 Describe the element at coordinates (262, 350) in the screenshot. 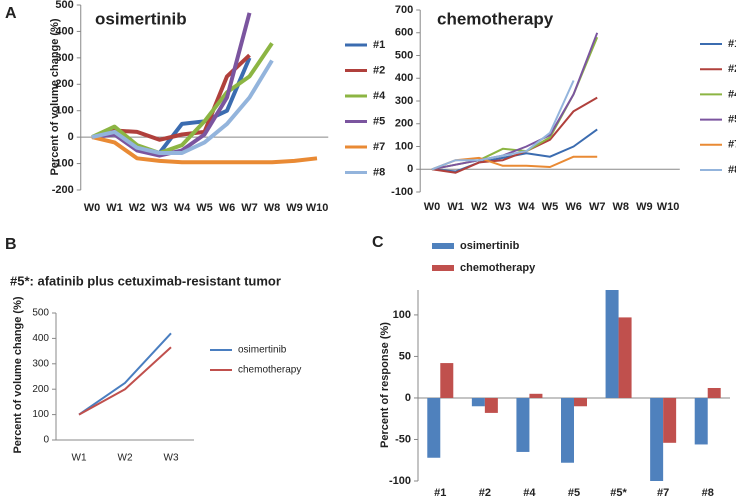

I see `legend-label: osimertinib` at that location.